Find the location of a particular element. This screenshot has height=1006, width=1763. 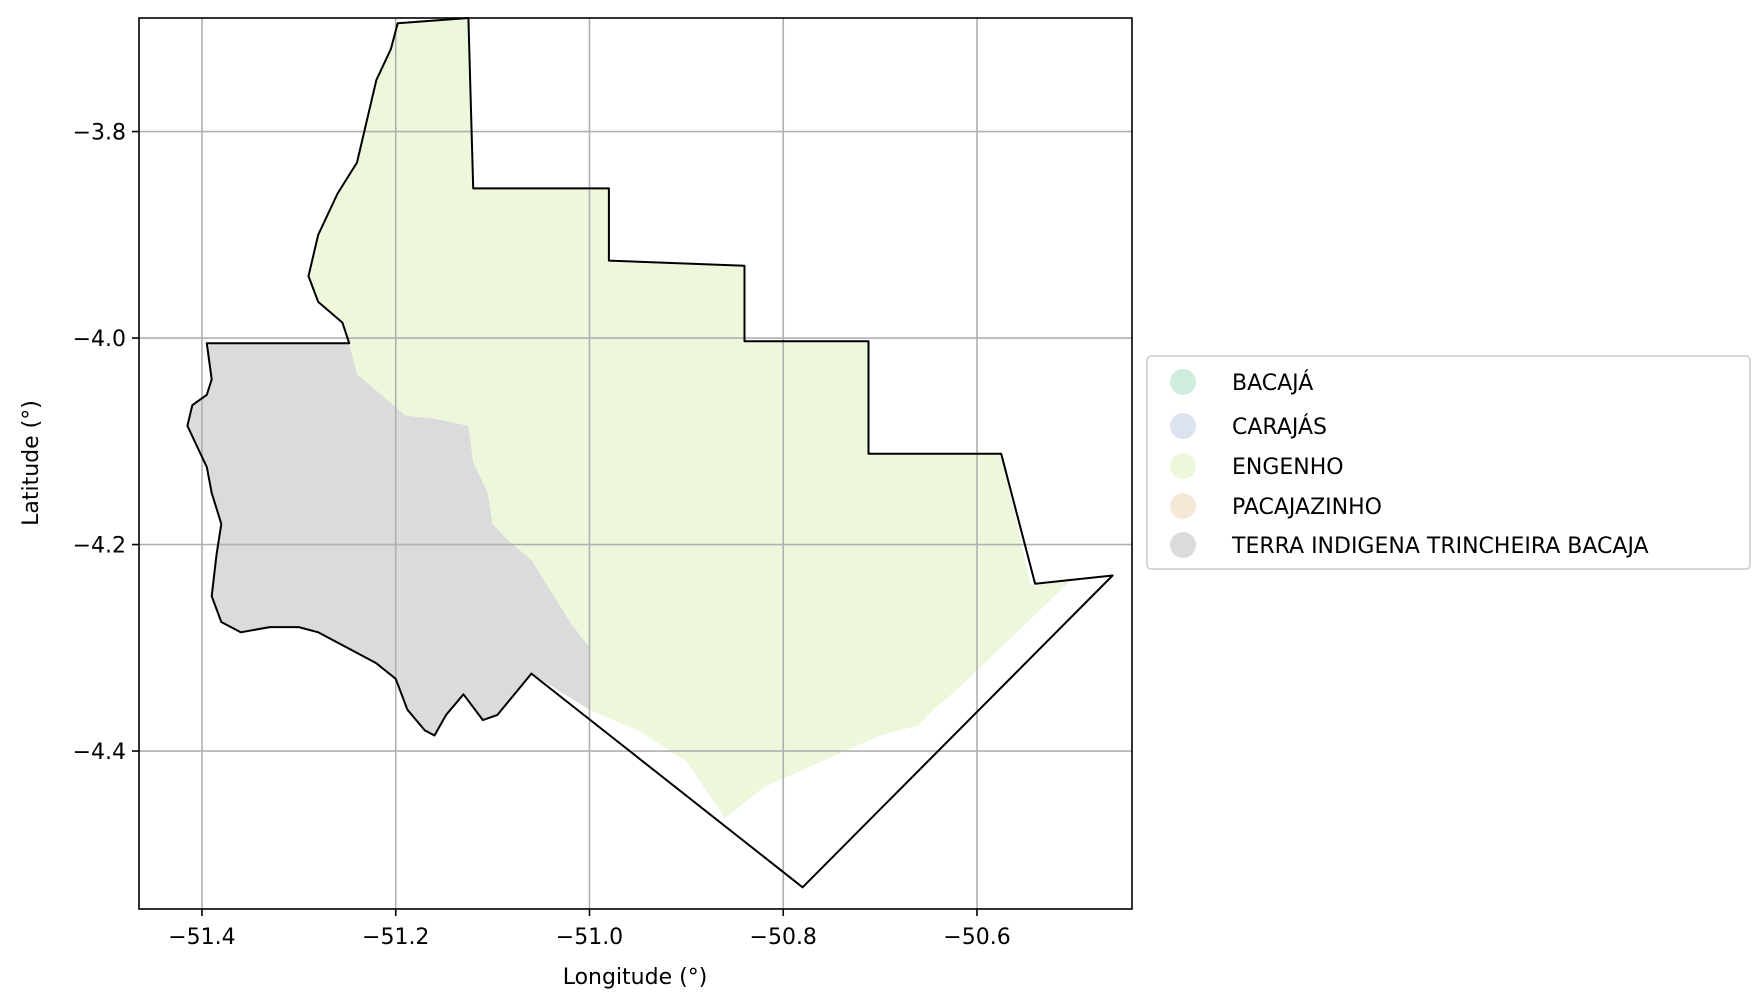

x-axis-label: Longitude (°) is located at coordinates (635, 977).